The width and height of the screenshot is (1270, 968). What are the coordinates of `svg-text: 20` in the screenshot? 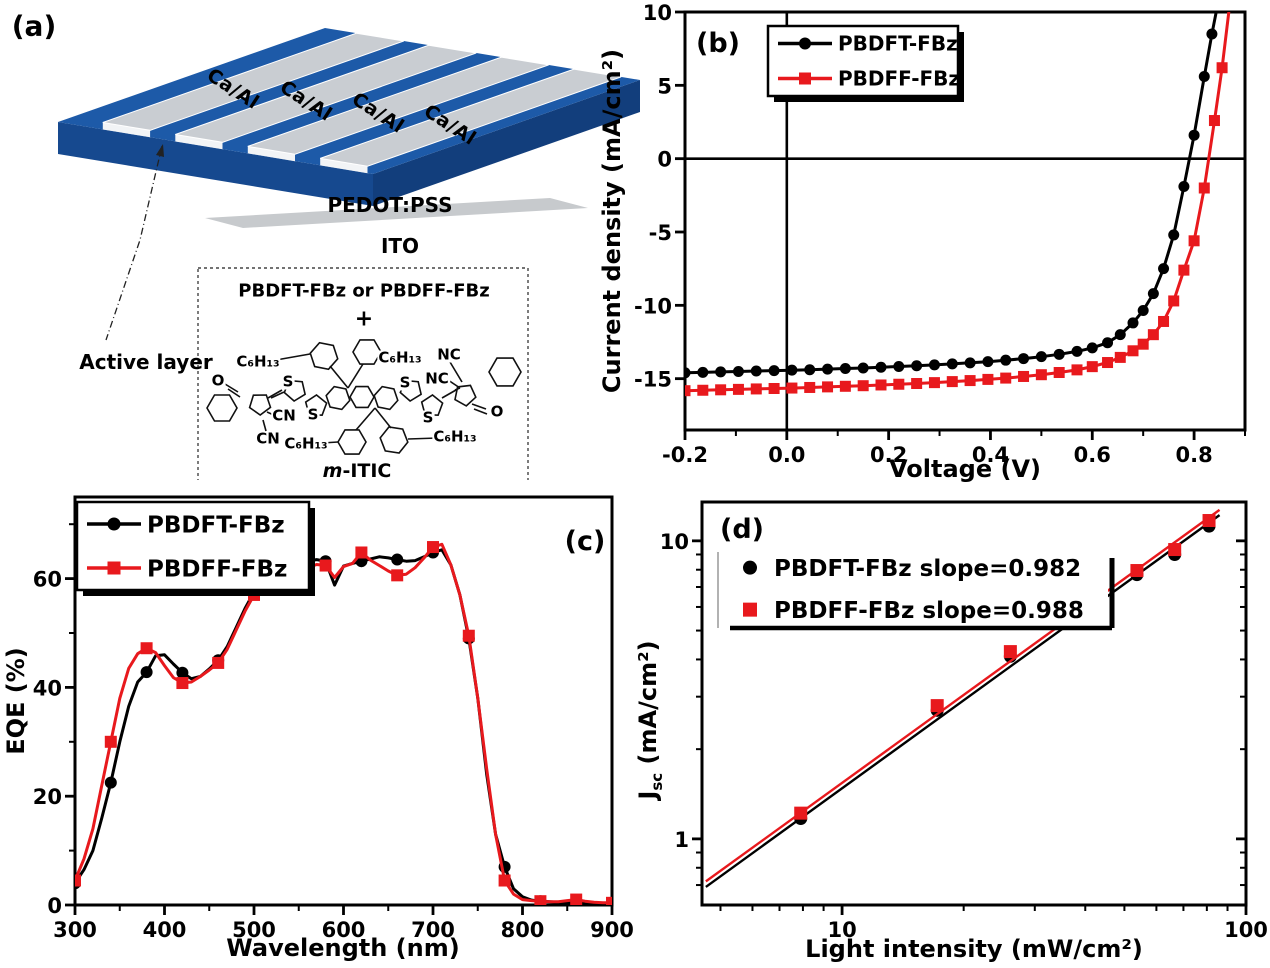 It's located at (47, 797).